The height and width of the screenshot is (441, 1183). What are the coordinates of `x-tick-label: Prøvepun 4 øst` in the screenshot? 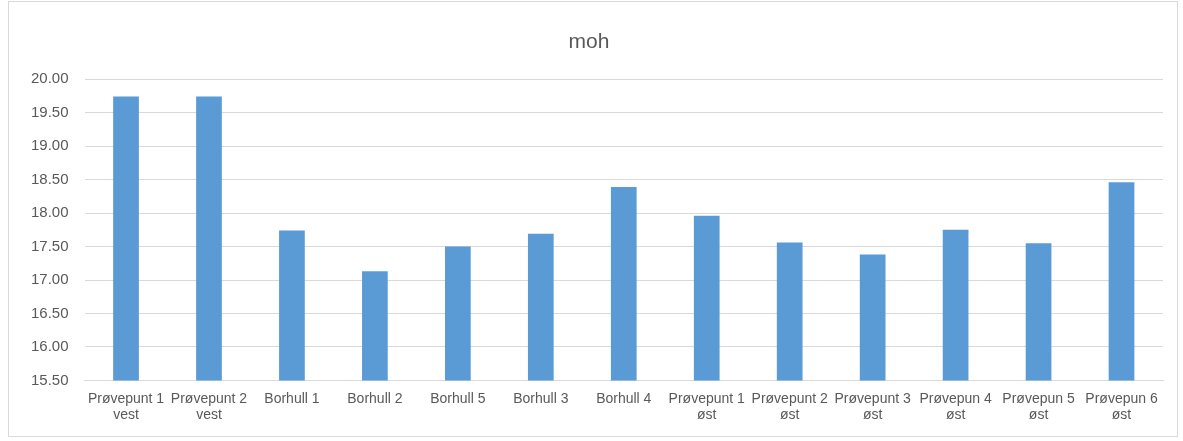 It's located at (955, 406).